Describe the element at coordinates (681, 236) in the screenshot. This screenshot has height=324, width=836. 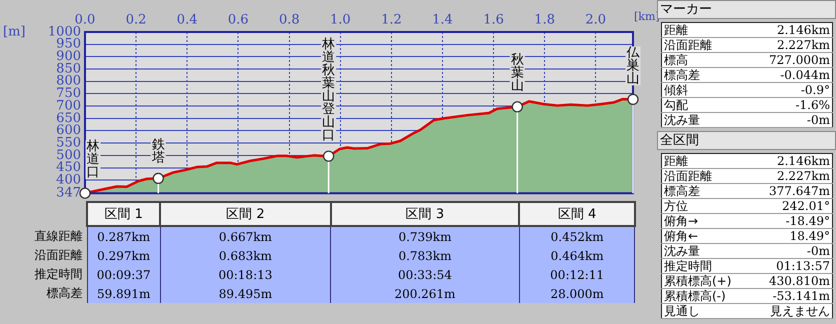
I see `category-label: 俯角←` at that location.